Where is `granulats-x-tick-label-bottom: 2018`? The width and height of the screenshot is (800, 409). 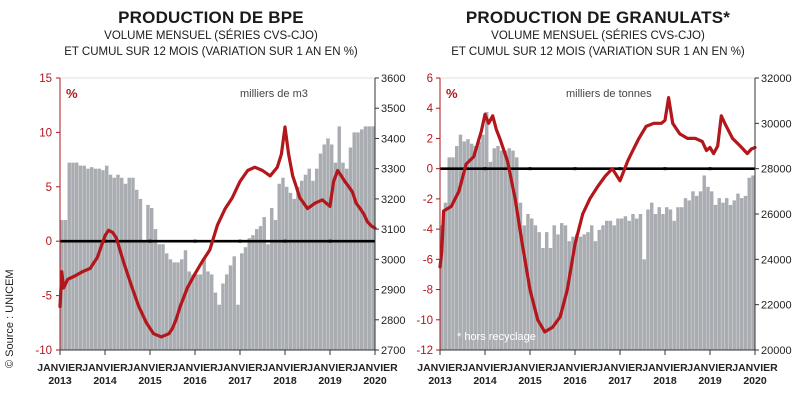
granulats-x-tick-label-bottom: 2018 is located at coordinates (665, 381).